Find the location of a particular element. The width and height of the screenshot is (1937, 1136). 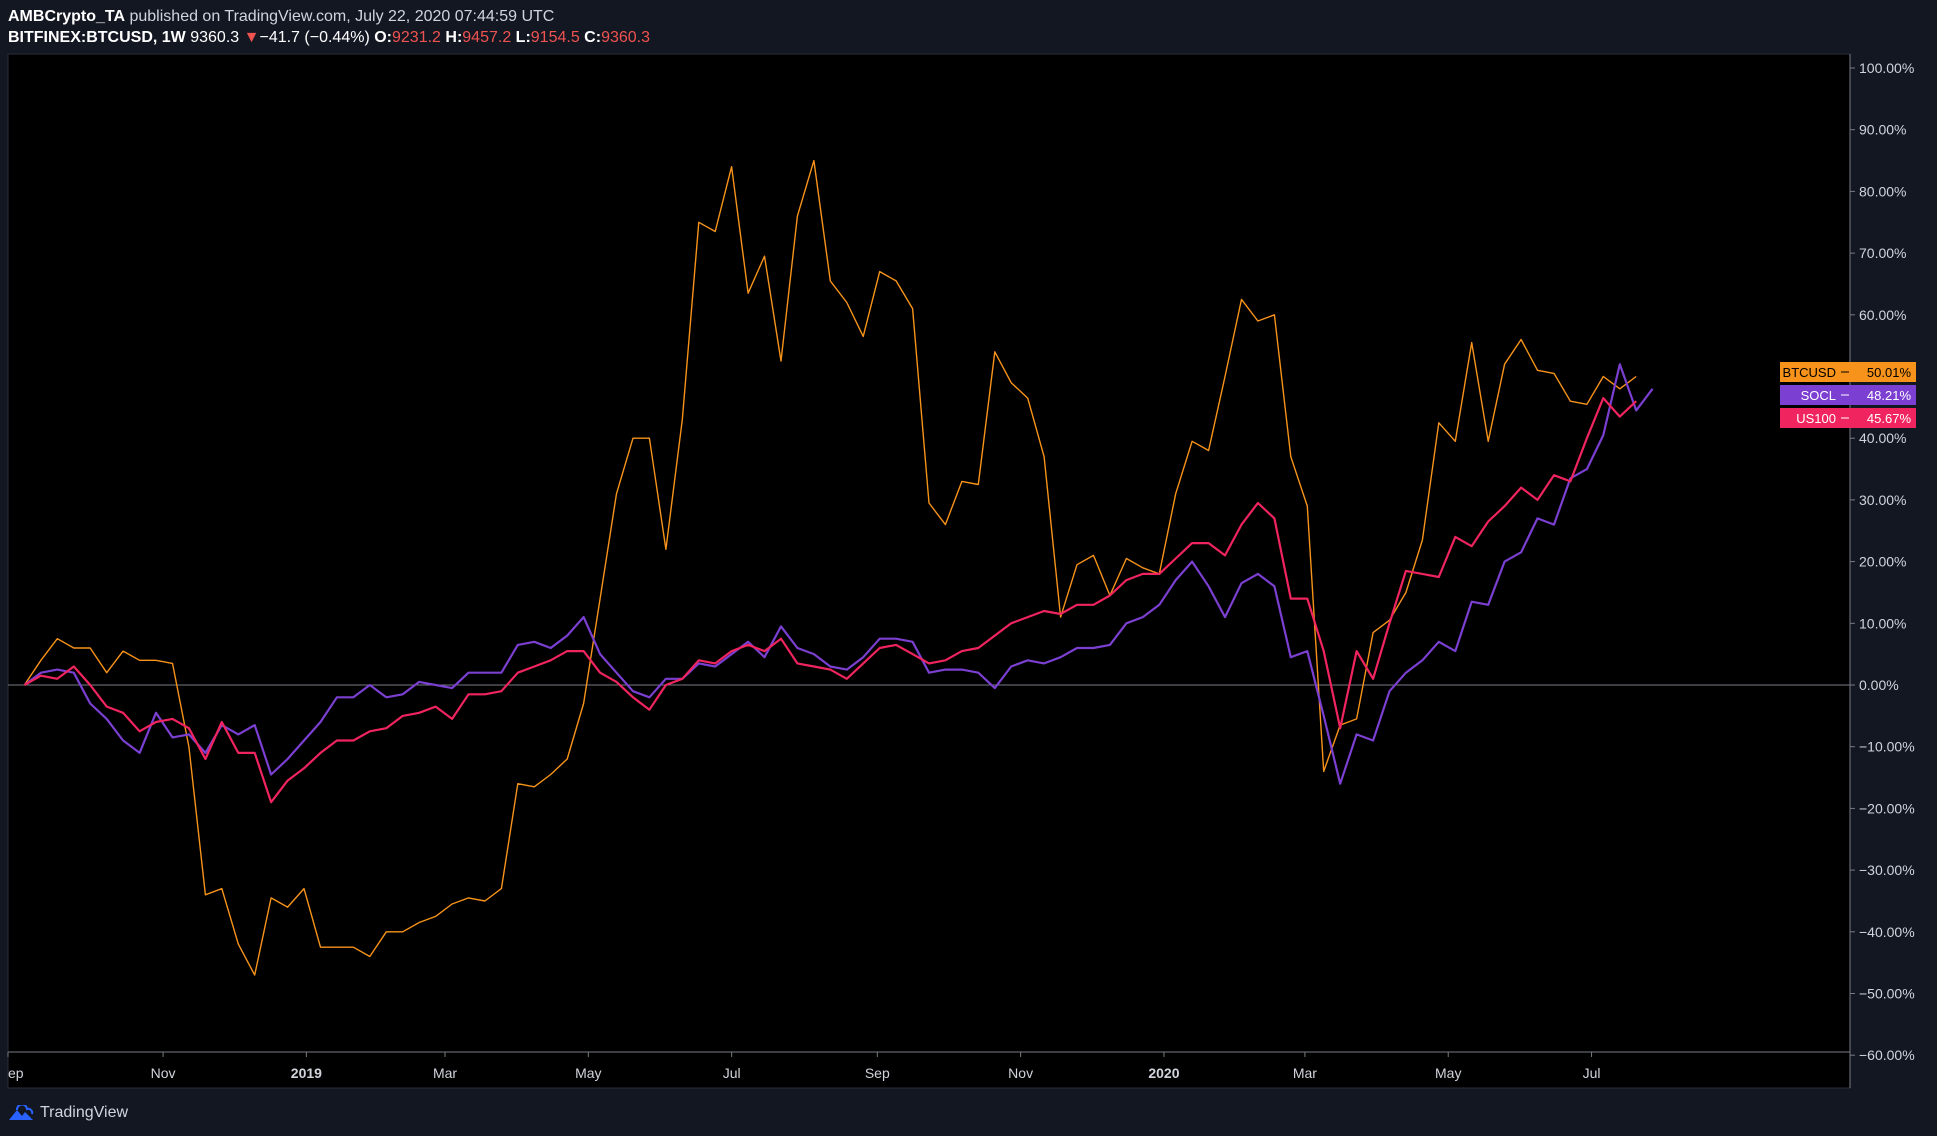

y-tick-label: 100.00% is located at coordinates (1886, 68).